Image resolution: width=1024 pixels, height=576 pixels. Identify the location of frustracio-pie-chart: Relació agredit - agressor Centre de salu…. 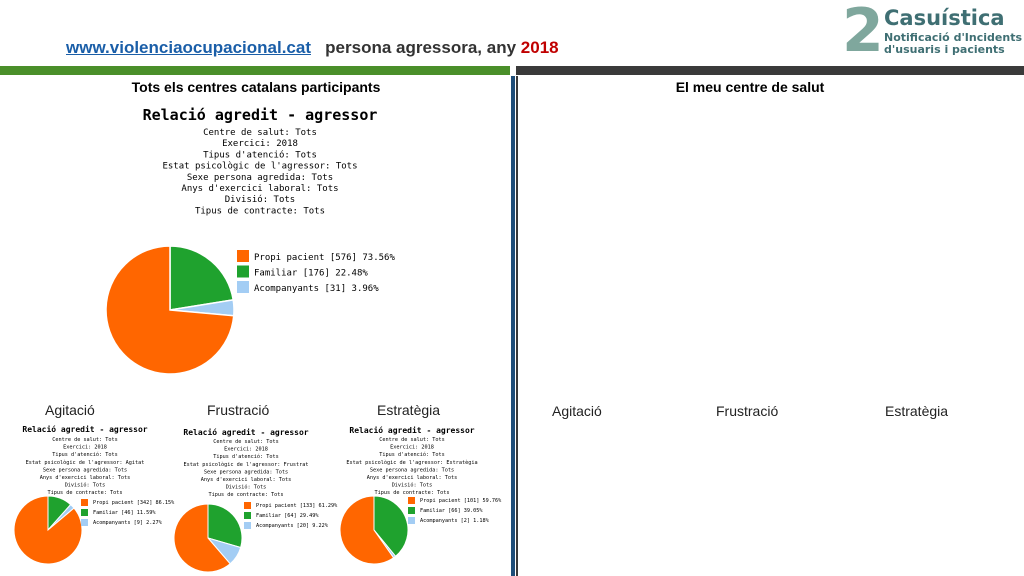
(255, 500).